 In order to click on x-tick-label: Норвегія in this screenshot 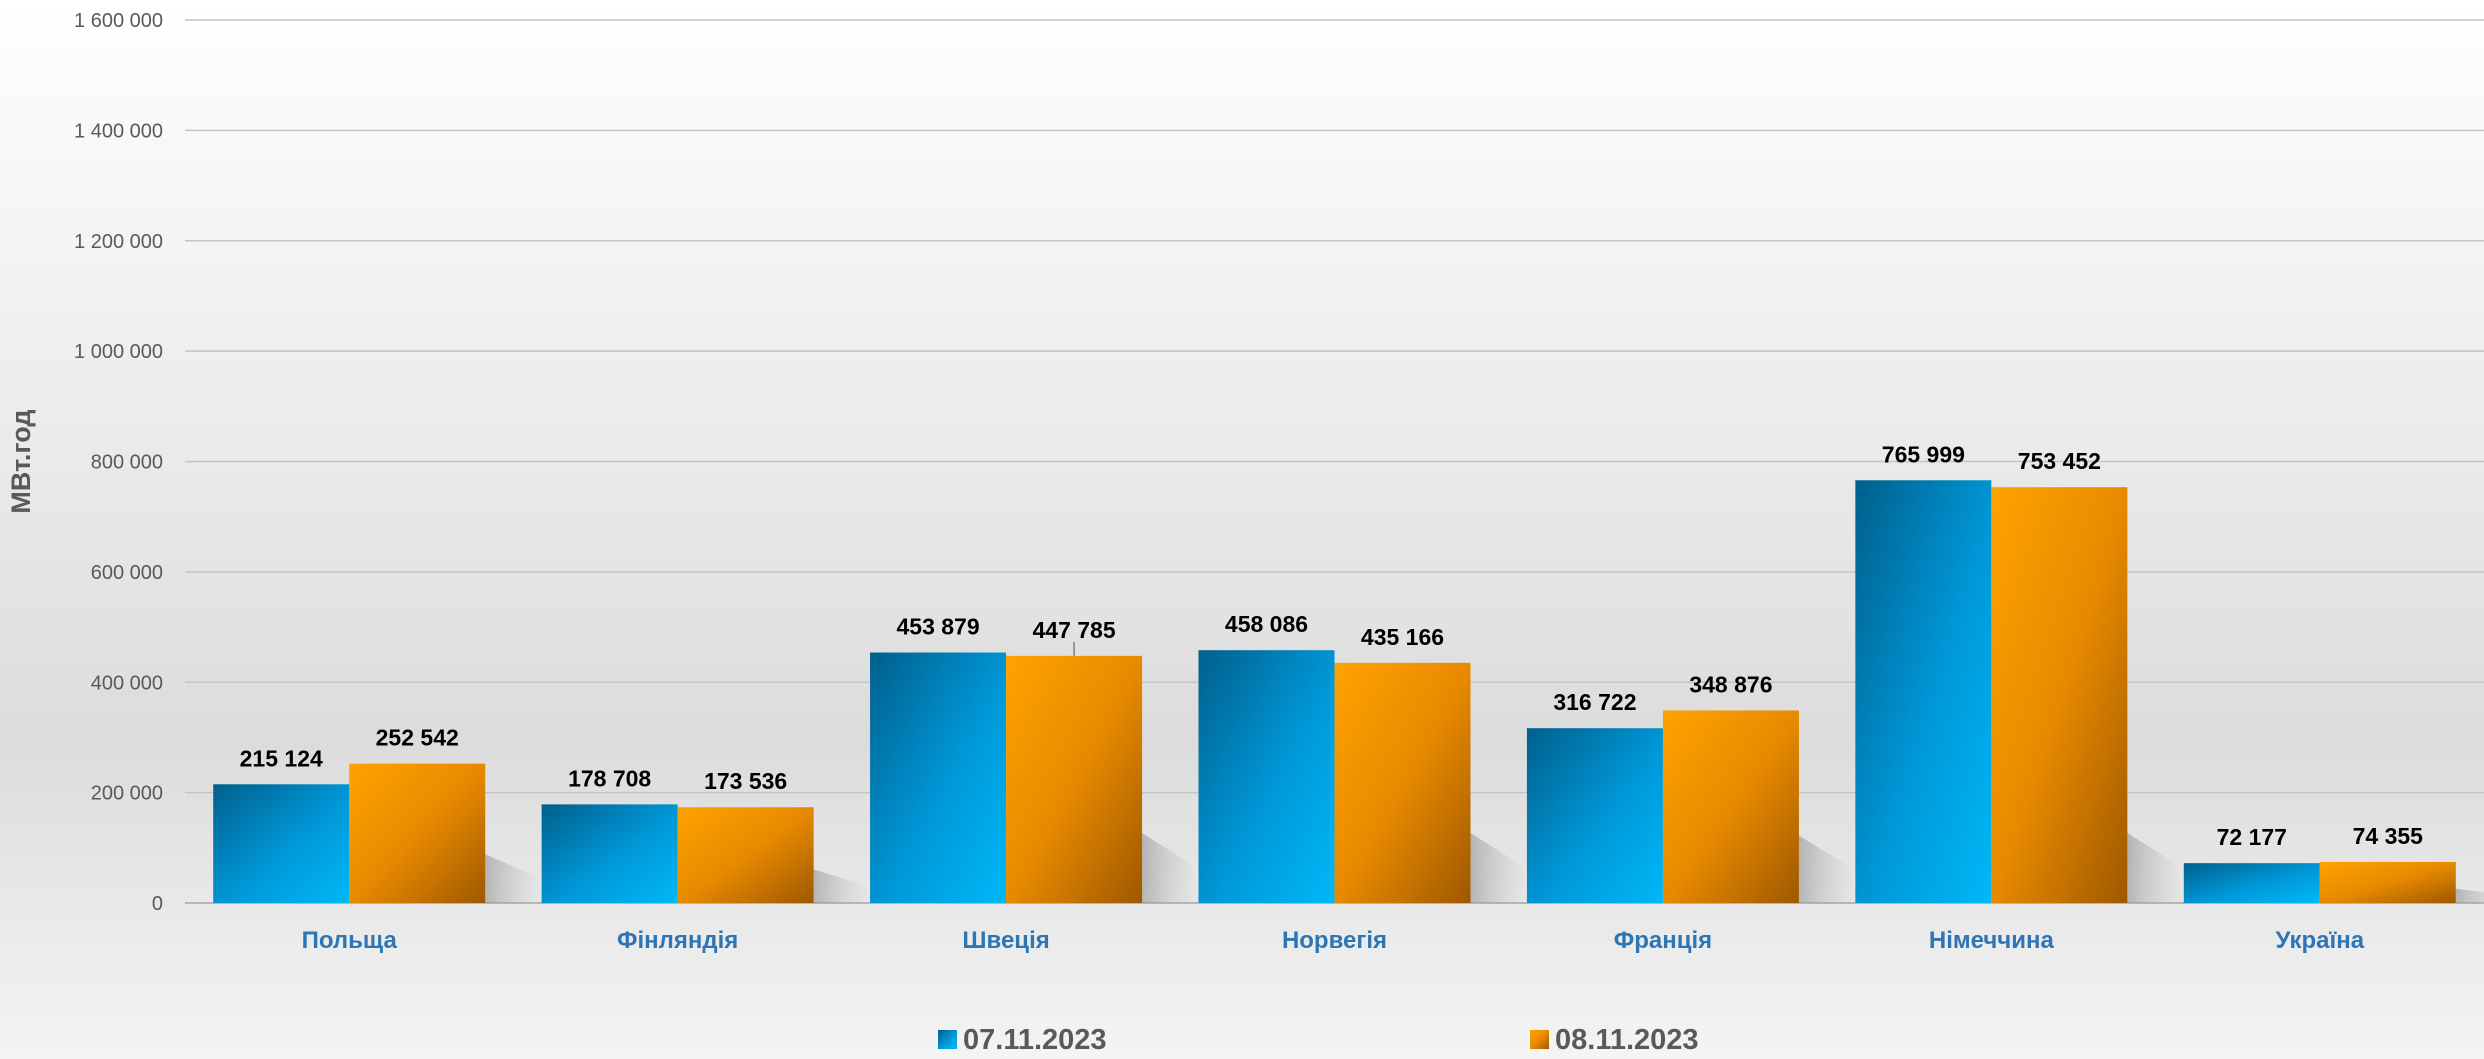, I will do `click(1334, 940)`.